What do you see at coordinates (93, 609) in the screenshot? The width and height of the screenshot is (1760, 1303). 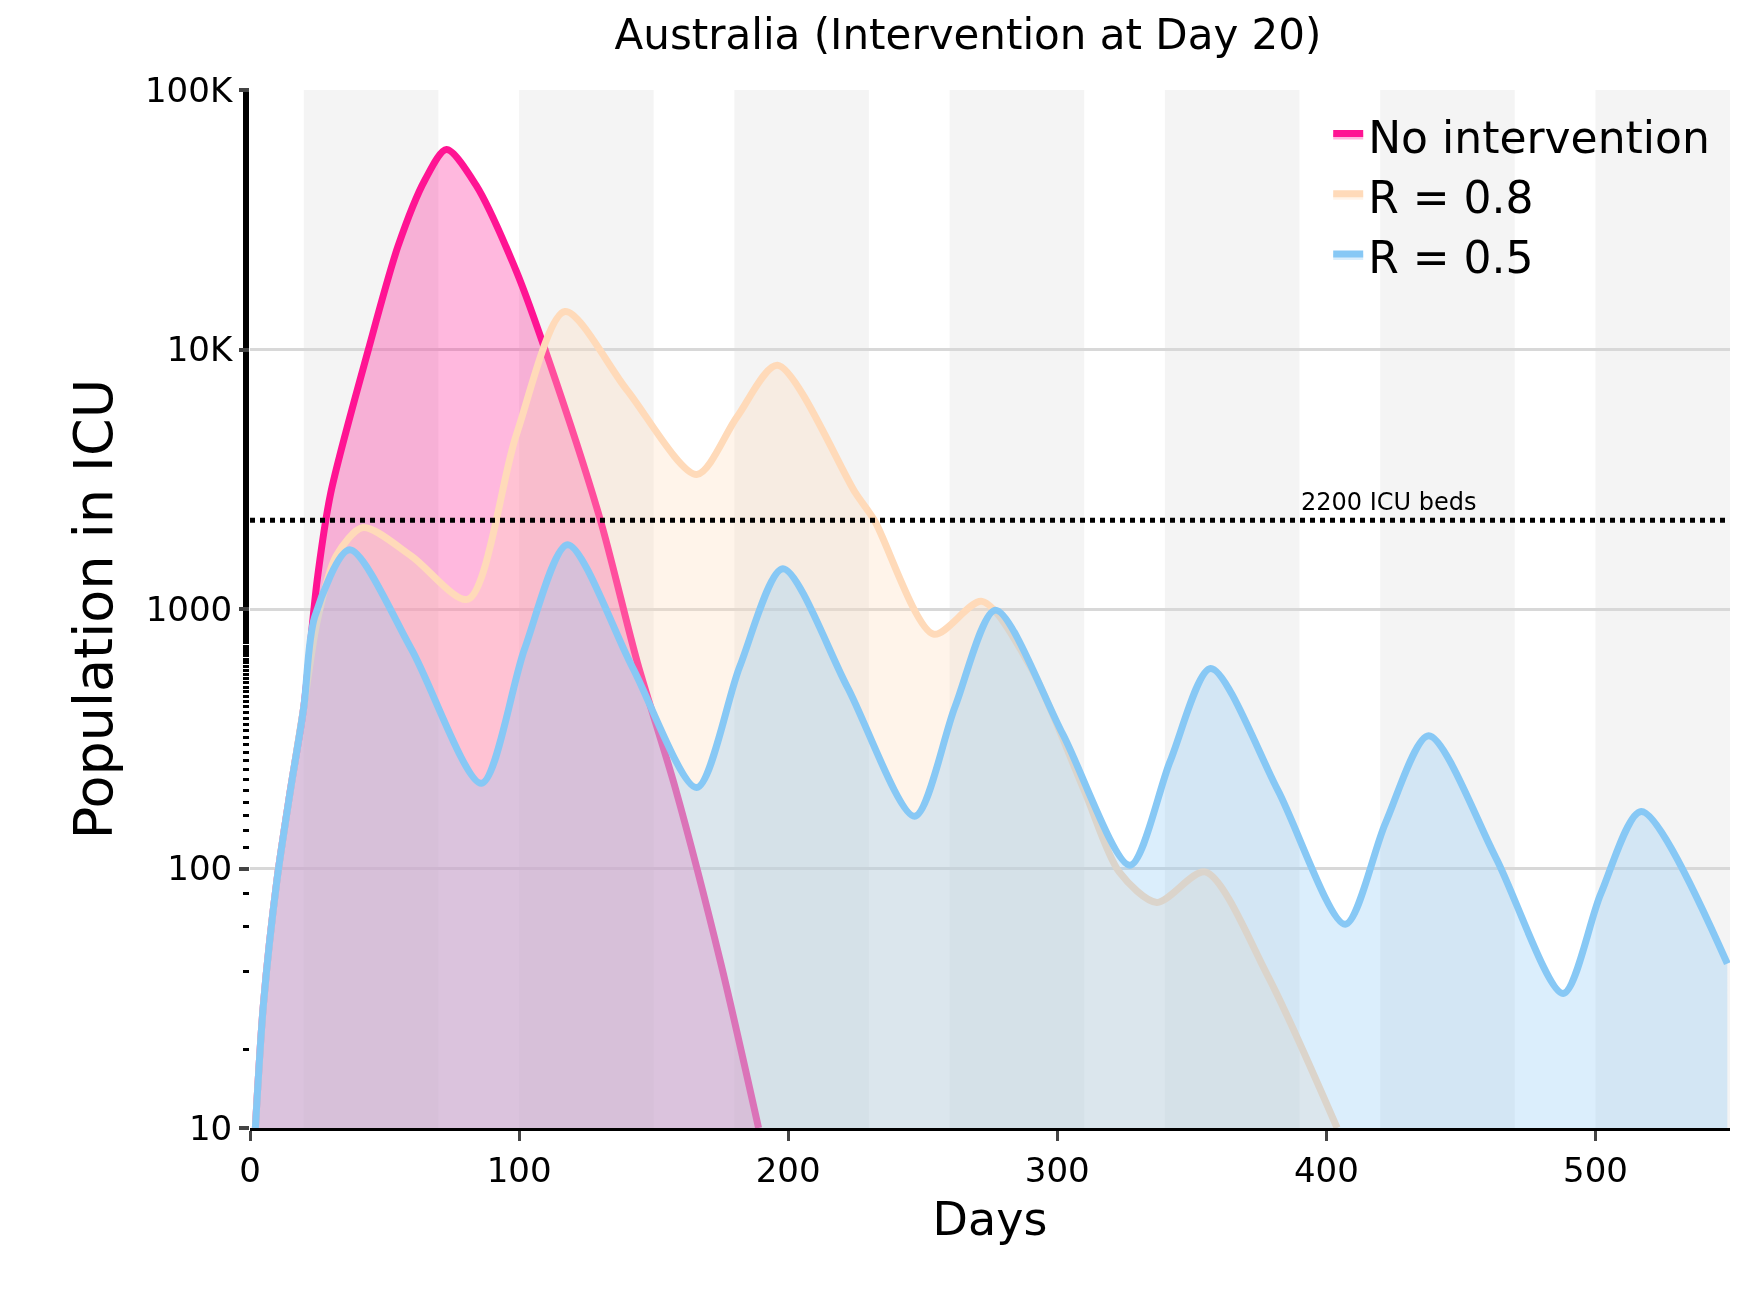 I see `y-axis-title: Population in ICU` at bounding box center [93, 609].